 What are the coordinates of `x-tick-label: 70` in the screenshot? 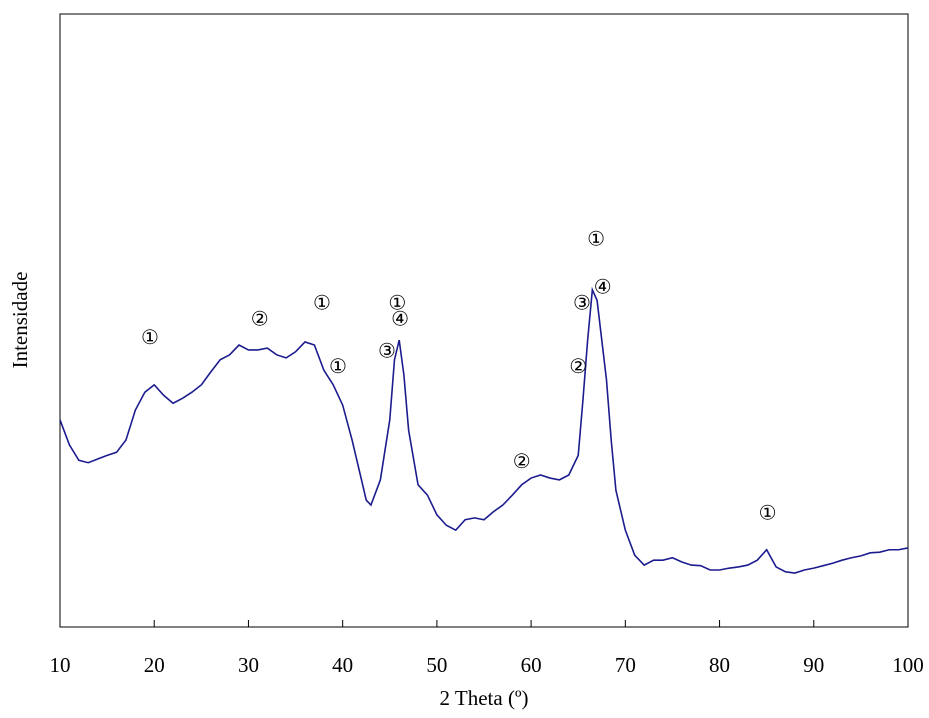 It's located at (625, 665).